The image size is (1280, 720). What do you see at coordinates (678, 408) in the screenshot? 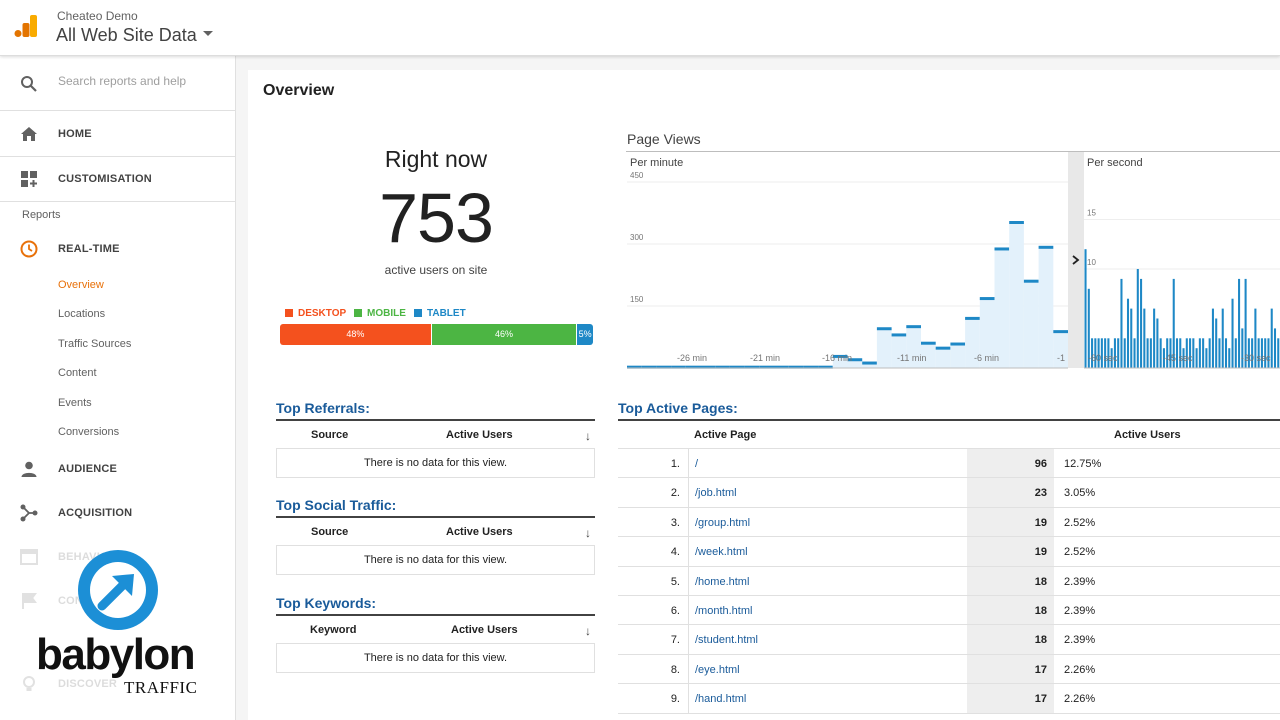
I see `top-active-pages-title: Top Active Pages:` at bounding box center [678, 408].